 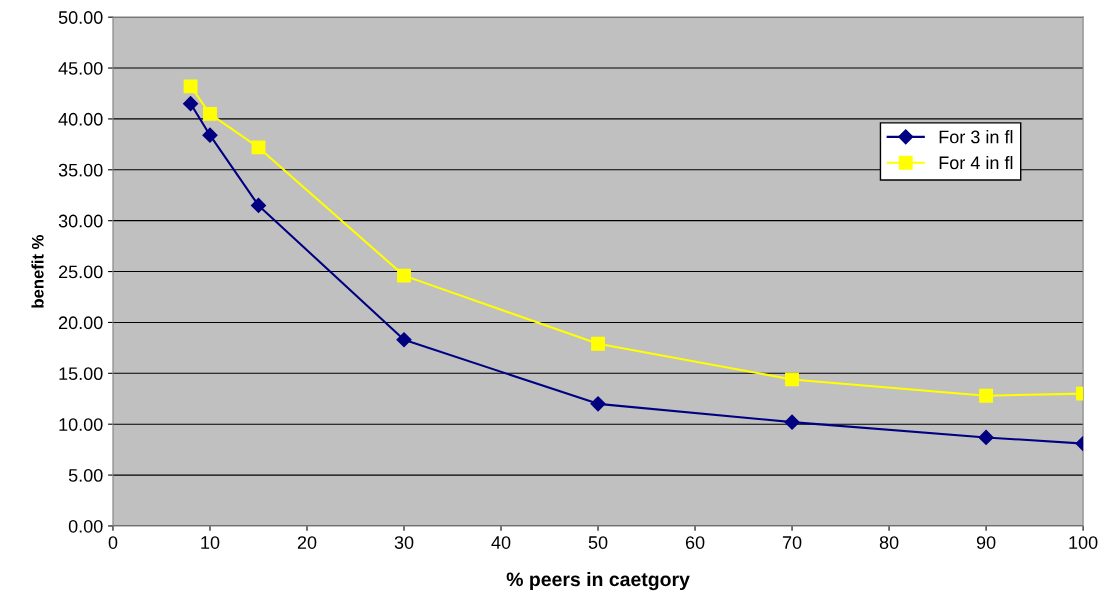 What do you see at coordinates (501, 542) in the screenshot?
I see `x-tick-label: 40` at bounding box center [501, 542].